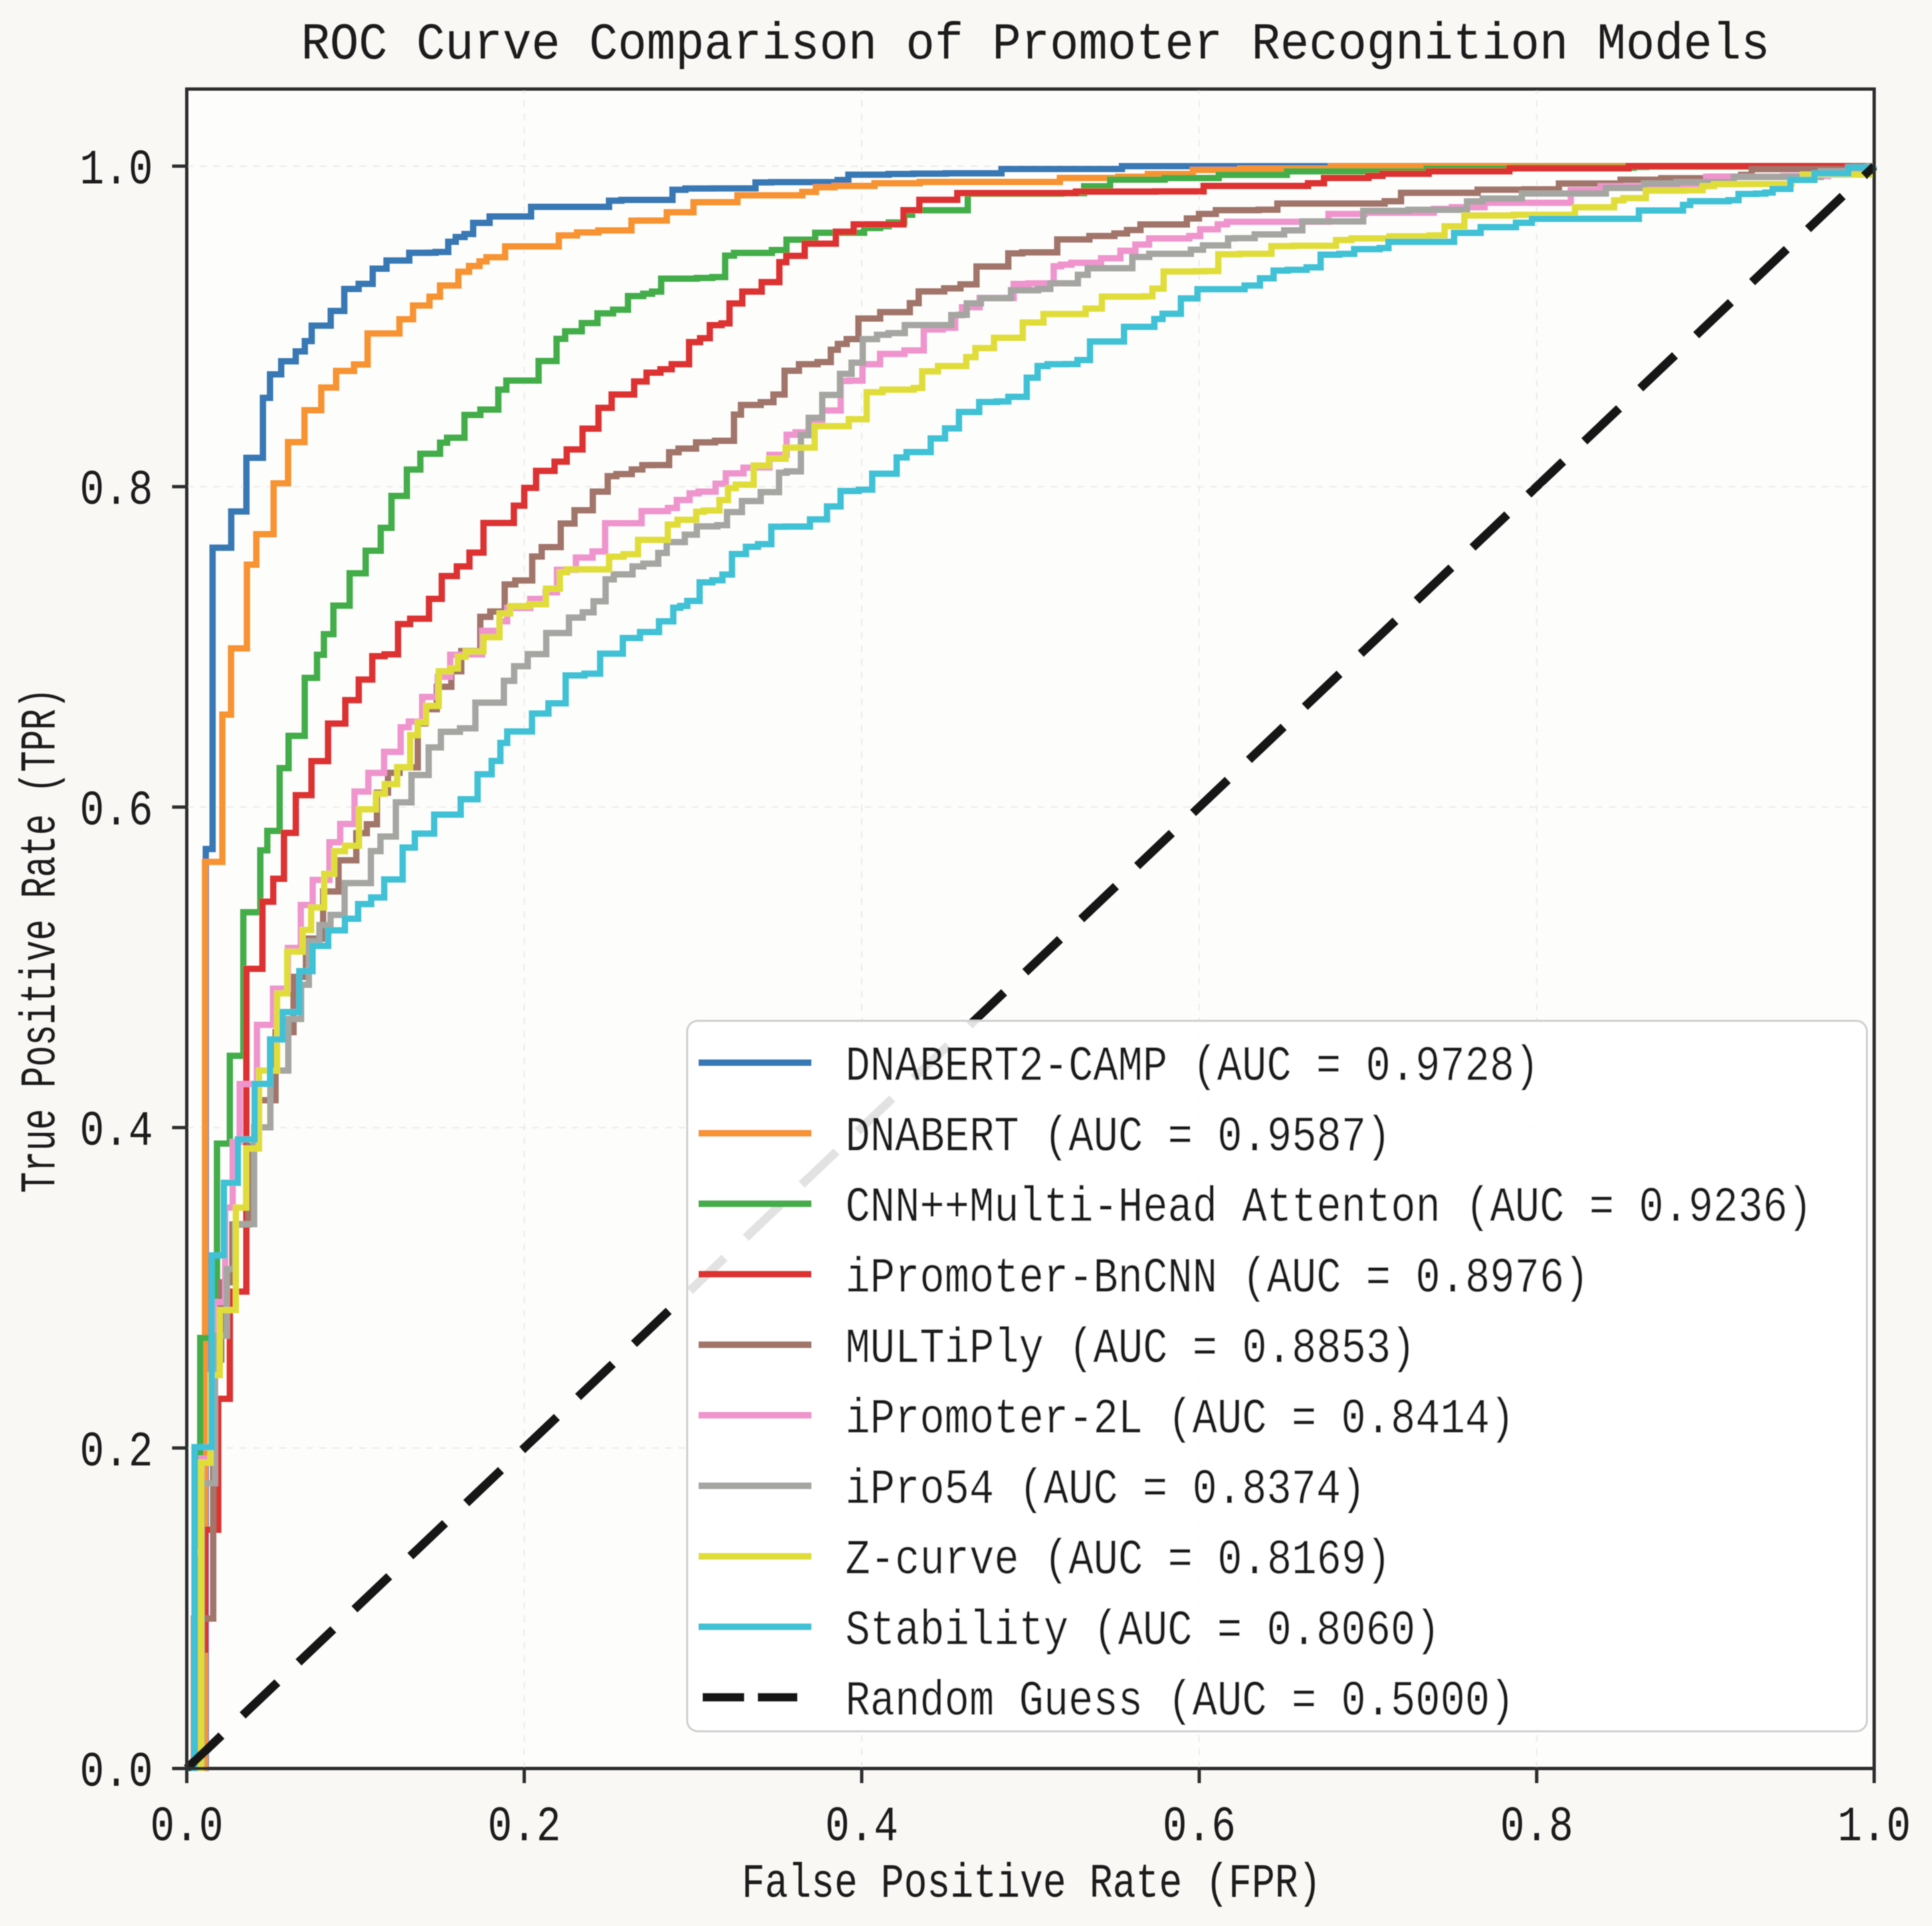 This screenshot has height=1926, width=1932. I want to click on svg-text: iPromoter-BnCNN (AUC = 0.8976), so click(1217, 1279).